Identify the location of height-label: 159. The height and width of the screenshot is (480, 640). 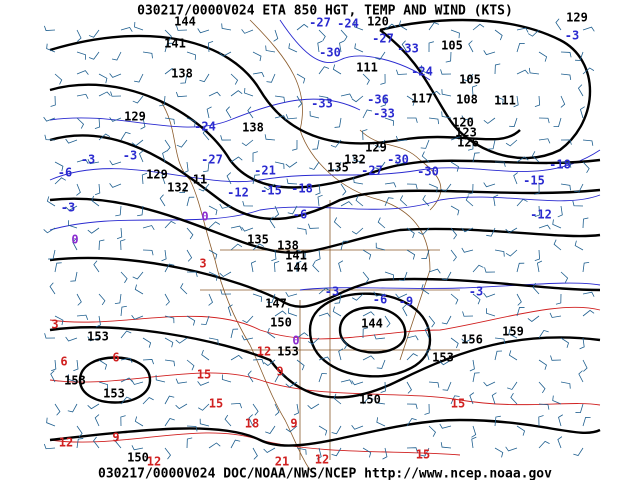
(513, 332).